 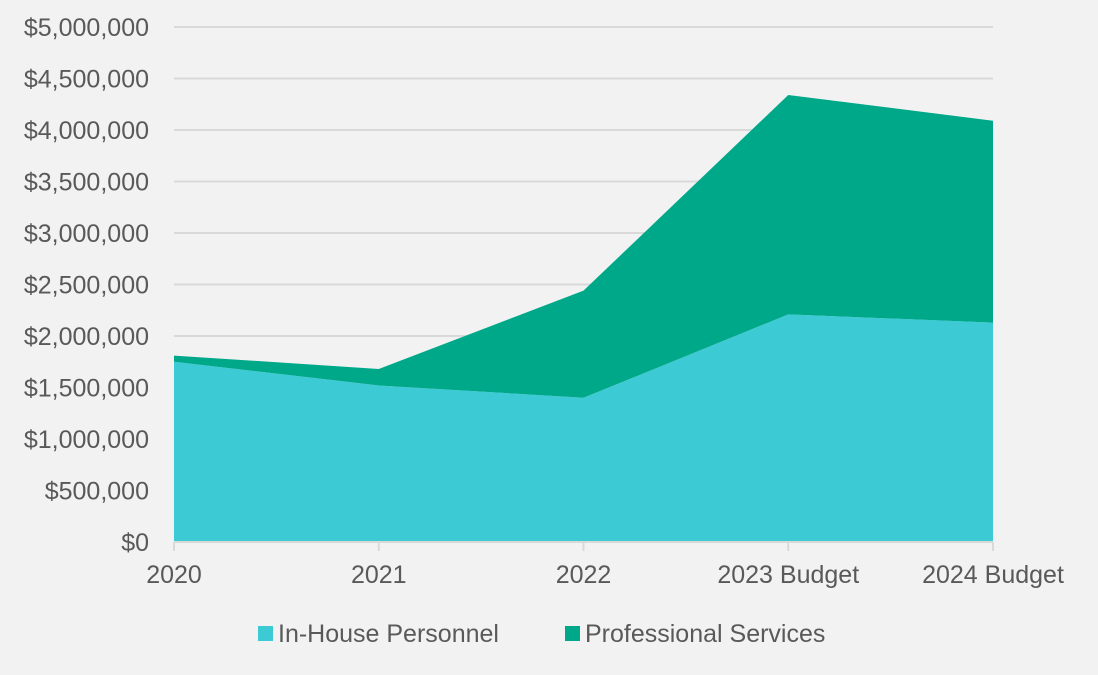 I want to click on y-tick-label: $4,500,000, so click(x=86, y=80).